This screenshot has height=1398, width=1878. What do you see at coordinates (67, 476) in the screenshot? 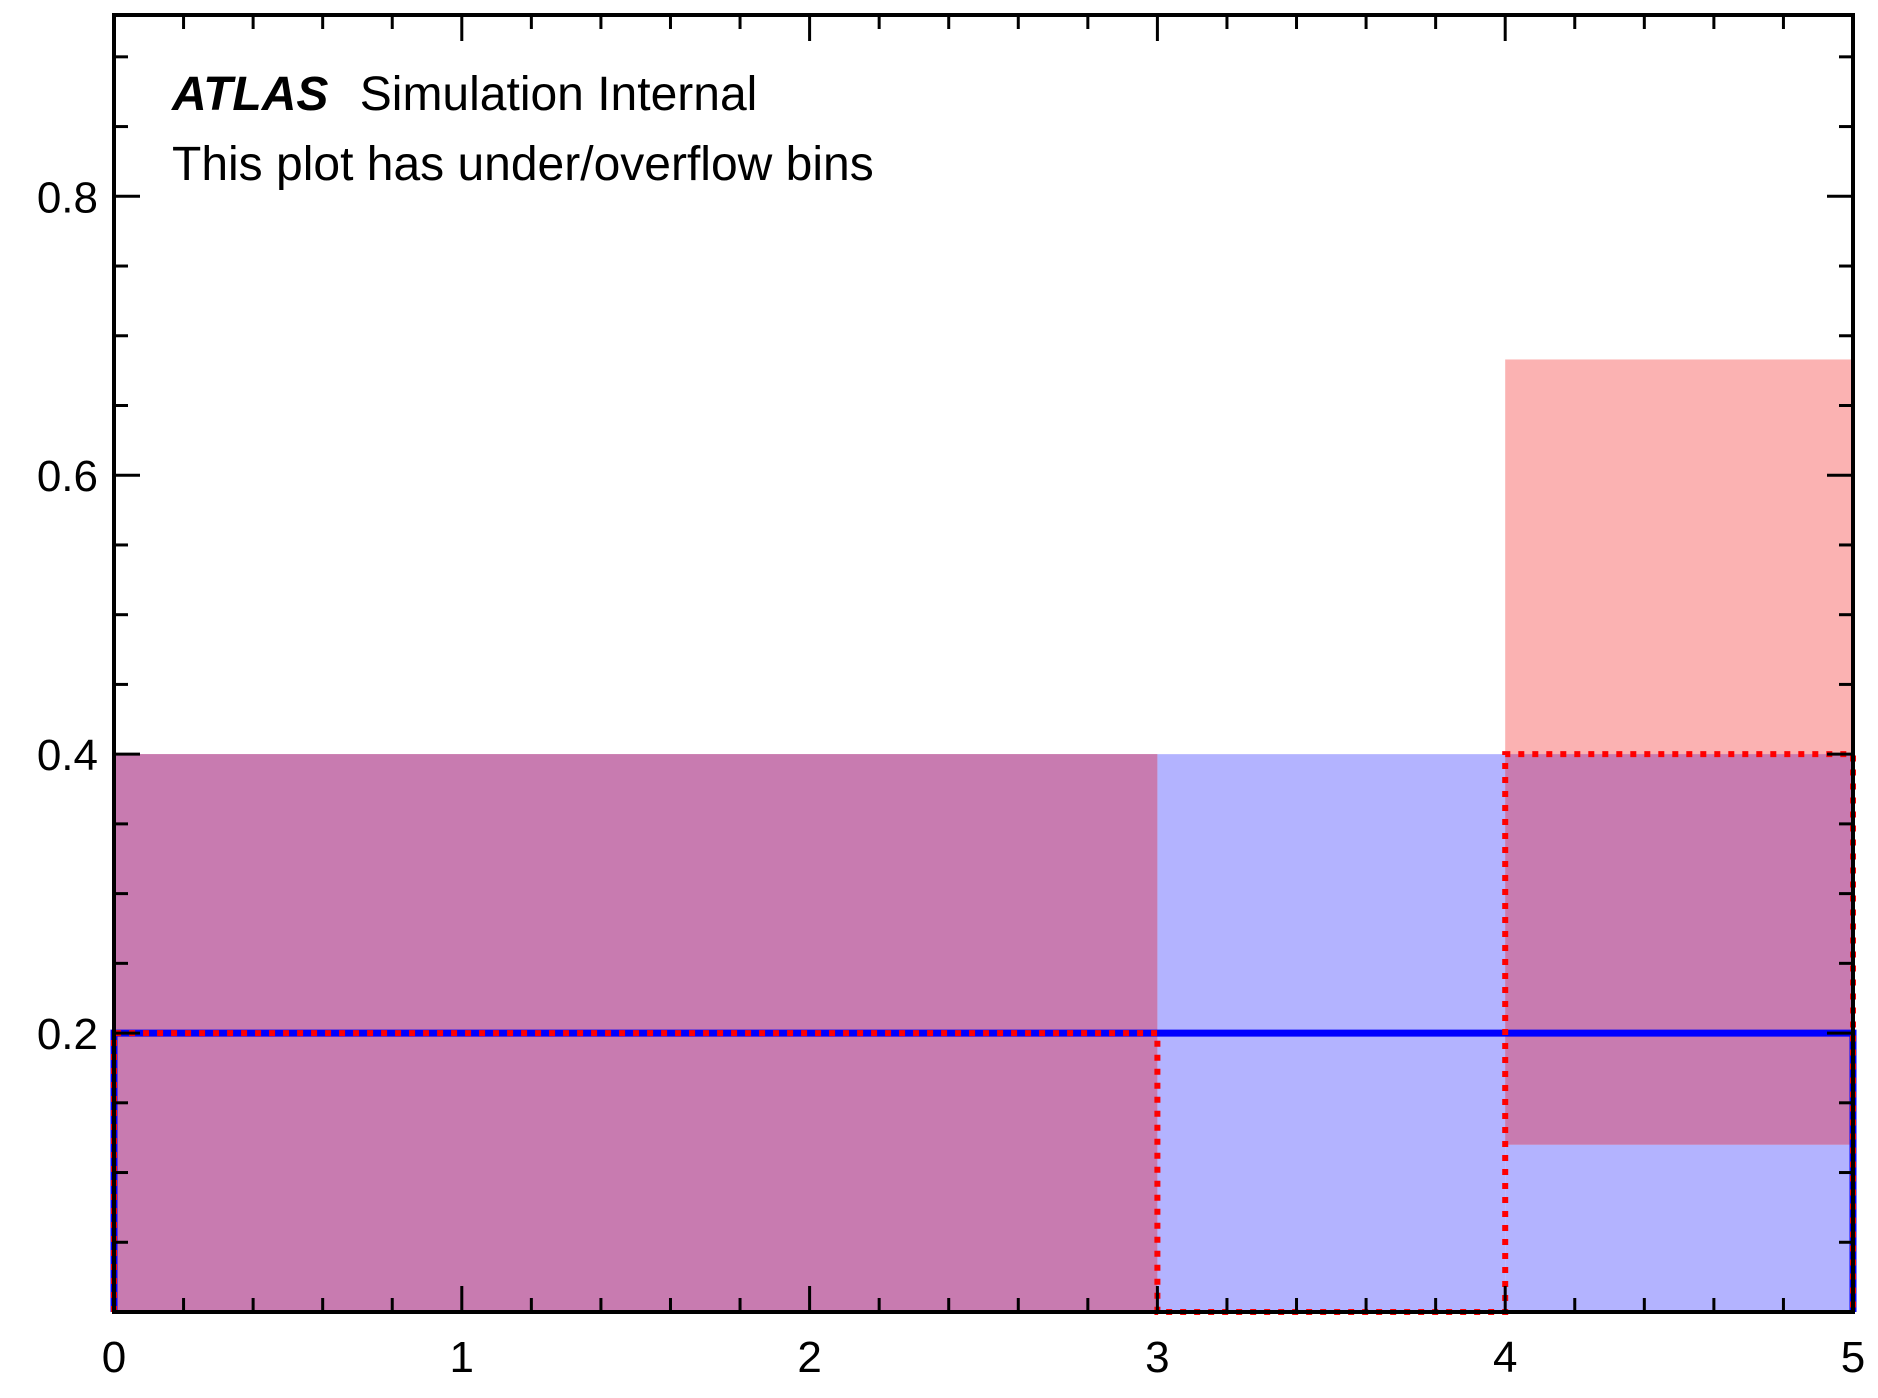
I see `y-tick-label: 0.6` at bounding box center [67, 476].